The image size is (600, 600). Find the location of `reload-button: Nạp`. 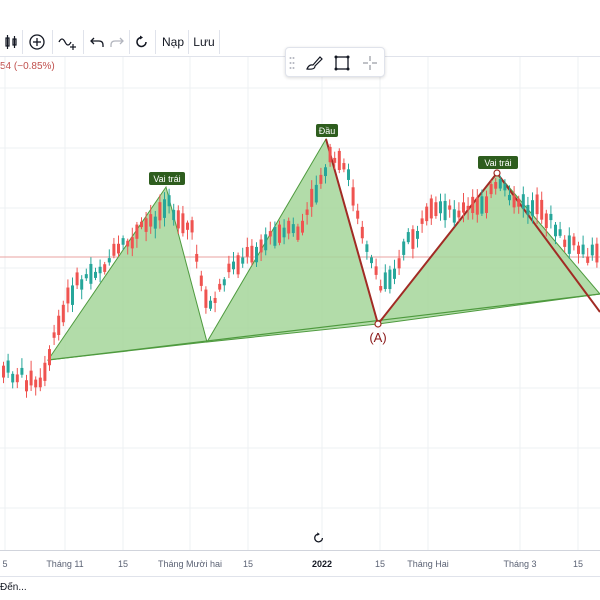

reload-button: Nạp is located at coordinates (172, 42).